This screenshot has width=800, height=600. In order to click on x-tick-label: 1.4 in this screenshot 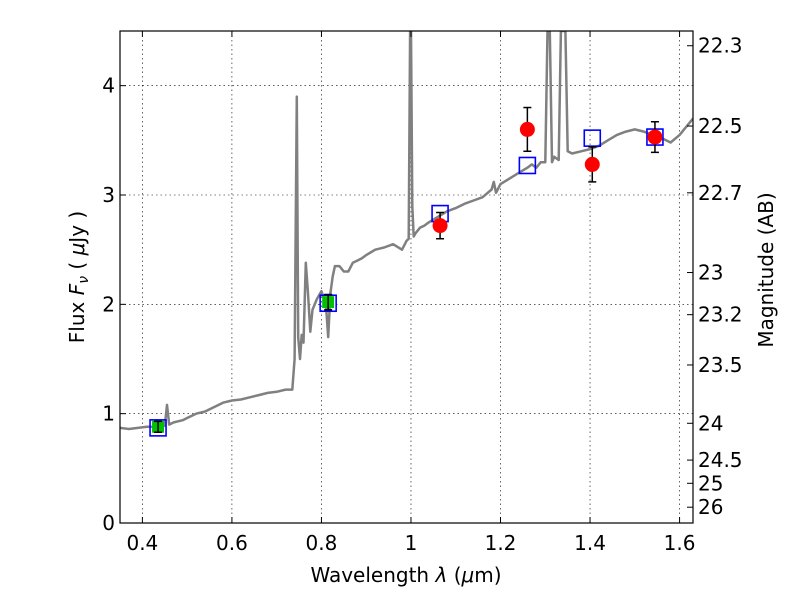, I will do `click(590, 543)`.